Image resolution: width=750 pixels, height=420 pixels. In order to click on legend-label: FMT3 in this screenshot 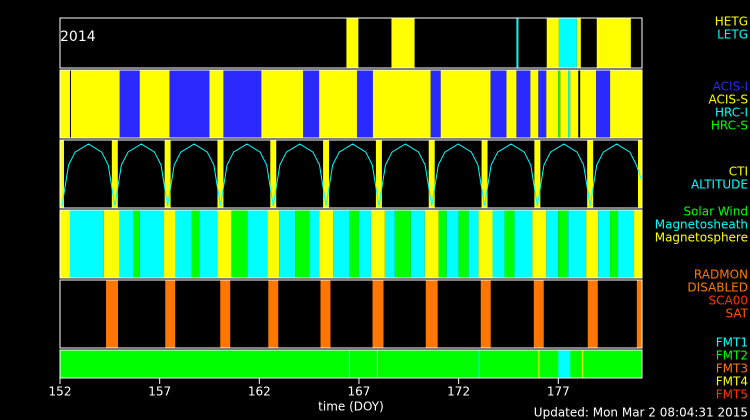, I will do `click(732, 369)`.